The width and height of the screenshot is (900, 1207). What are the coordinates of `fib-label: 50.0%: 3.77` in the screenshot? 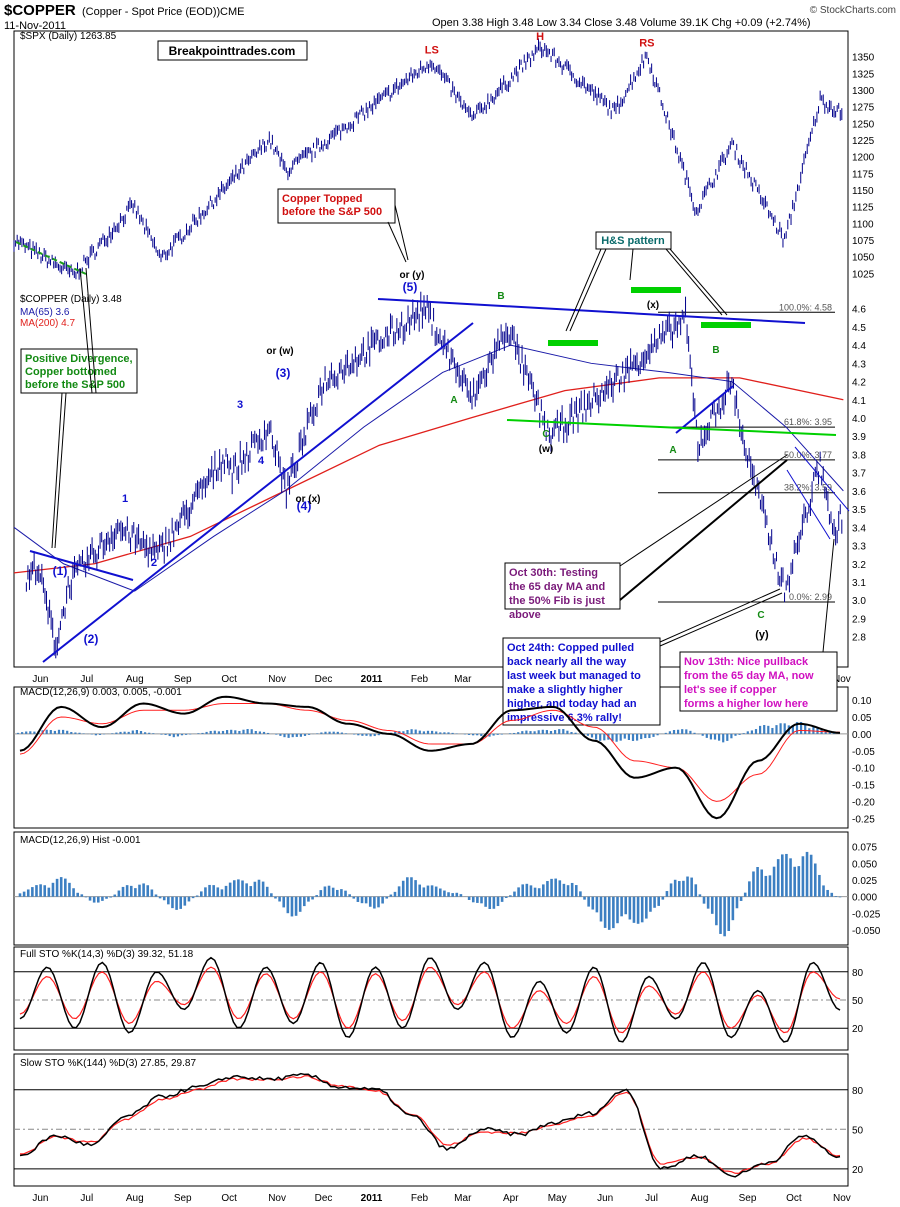 It's located at (808, 455).